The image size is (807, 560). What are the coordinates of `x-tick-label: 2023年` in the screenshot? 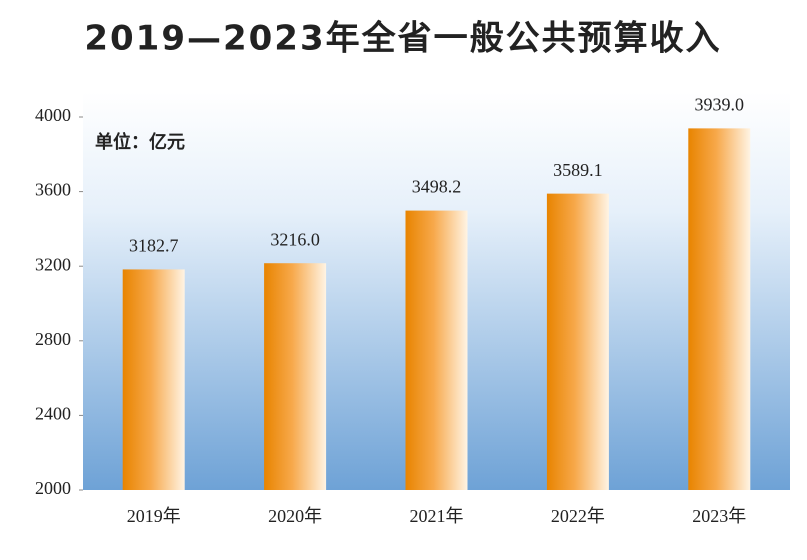 It's located at (719, 516).